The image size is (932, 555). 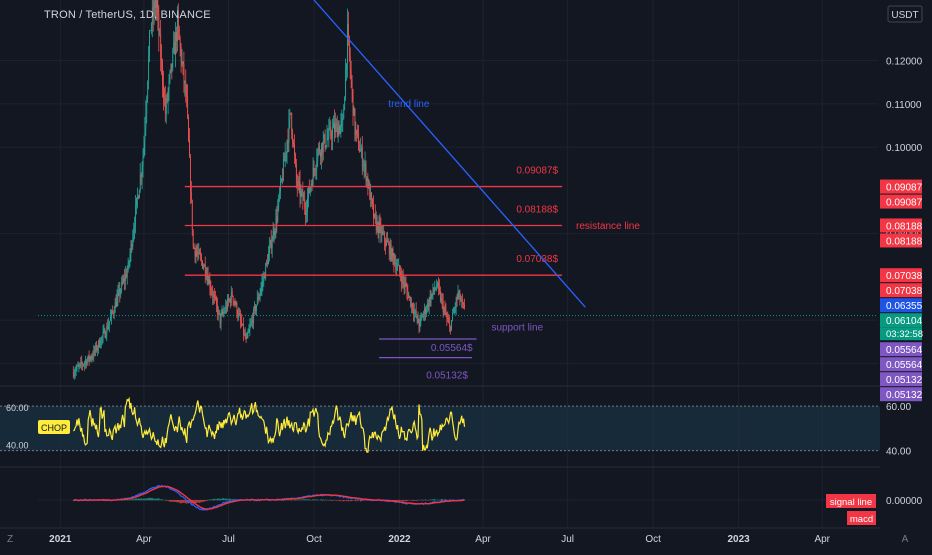 I want to click on time-tick-label: 2022, so click(x=399, y=539).